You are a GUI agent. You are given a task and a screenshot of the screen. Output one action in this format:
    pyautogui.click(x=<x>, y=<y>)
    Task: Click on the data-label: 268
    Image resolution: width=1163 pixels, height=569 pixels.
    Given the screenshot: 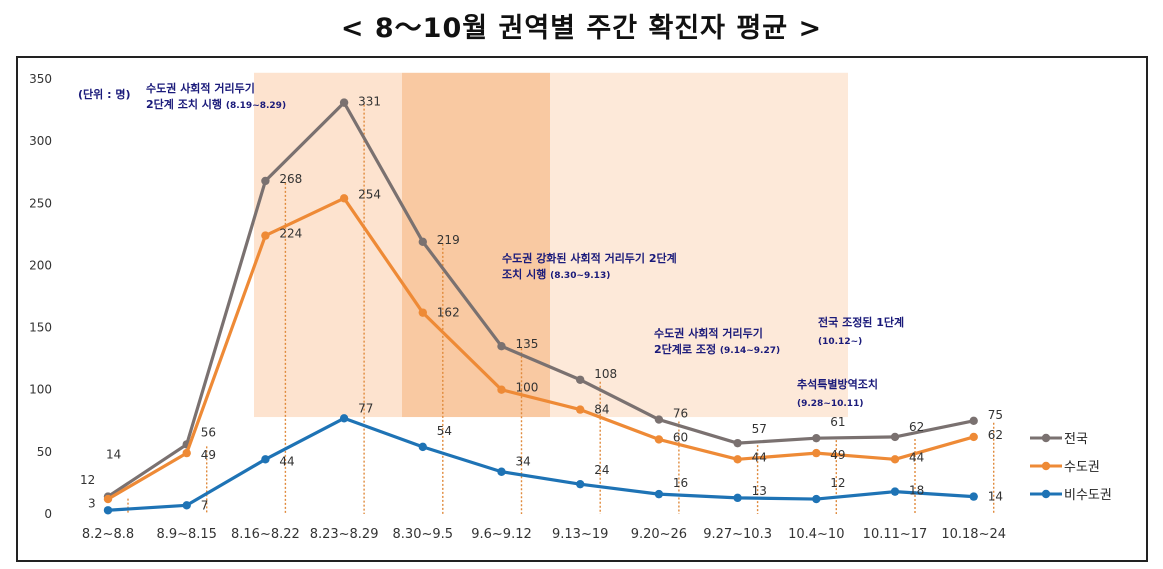 What is the action you would take?
    pyautogui.click(x=290, y=179)
    